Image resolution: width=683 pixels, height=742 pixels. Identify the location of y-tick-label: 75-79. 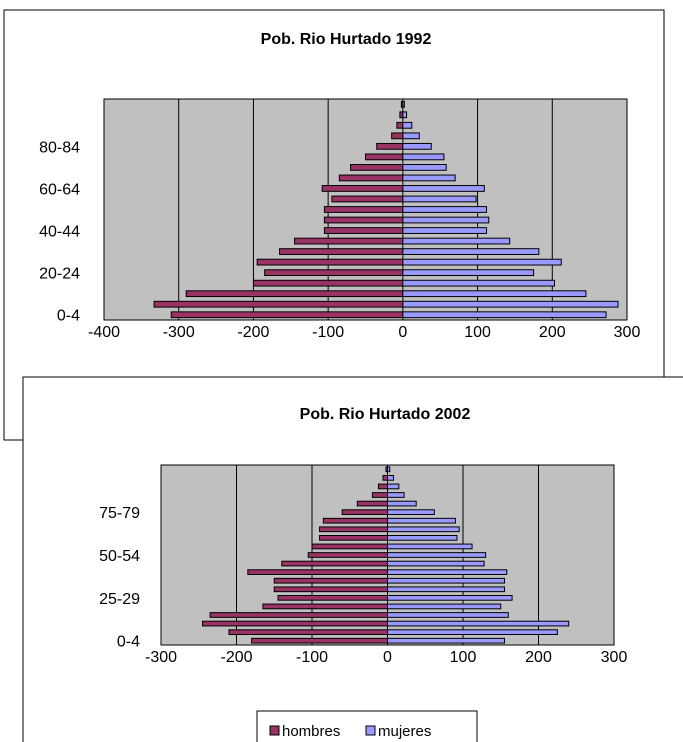
(119, 513).